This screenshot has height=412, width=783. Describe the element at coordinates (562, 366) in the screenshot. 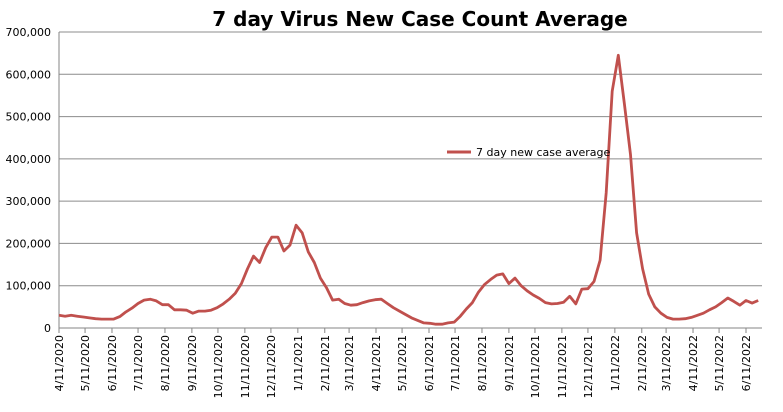

I see `x-tick-label: 11/11/2021` at that location.